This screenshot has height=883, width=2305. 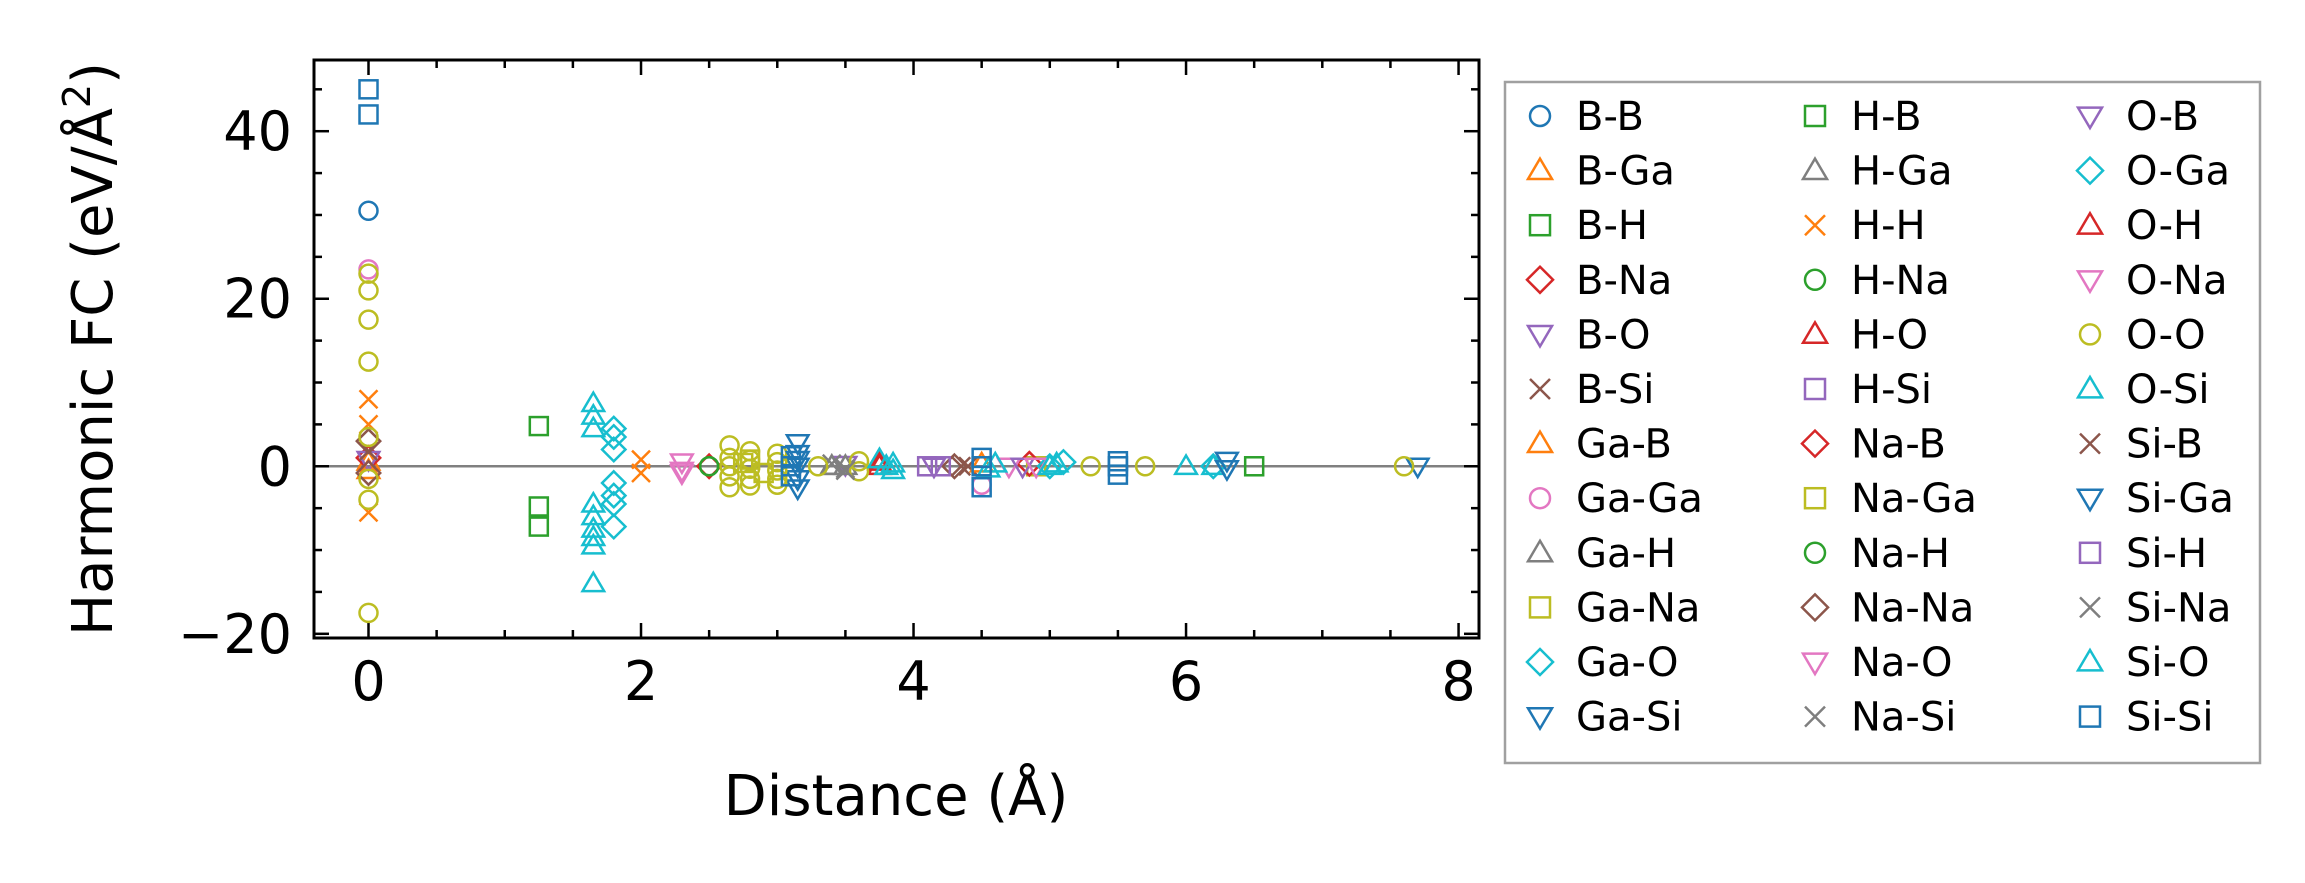 I want to click on legend-item: Ga-O, so click(x=1602, y=663).